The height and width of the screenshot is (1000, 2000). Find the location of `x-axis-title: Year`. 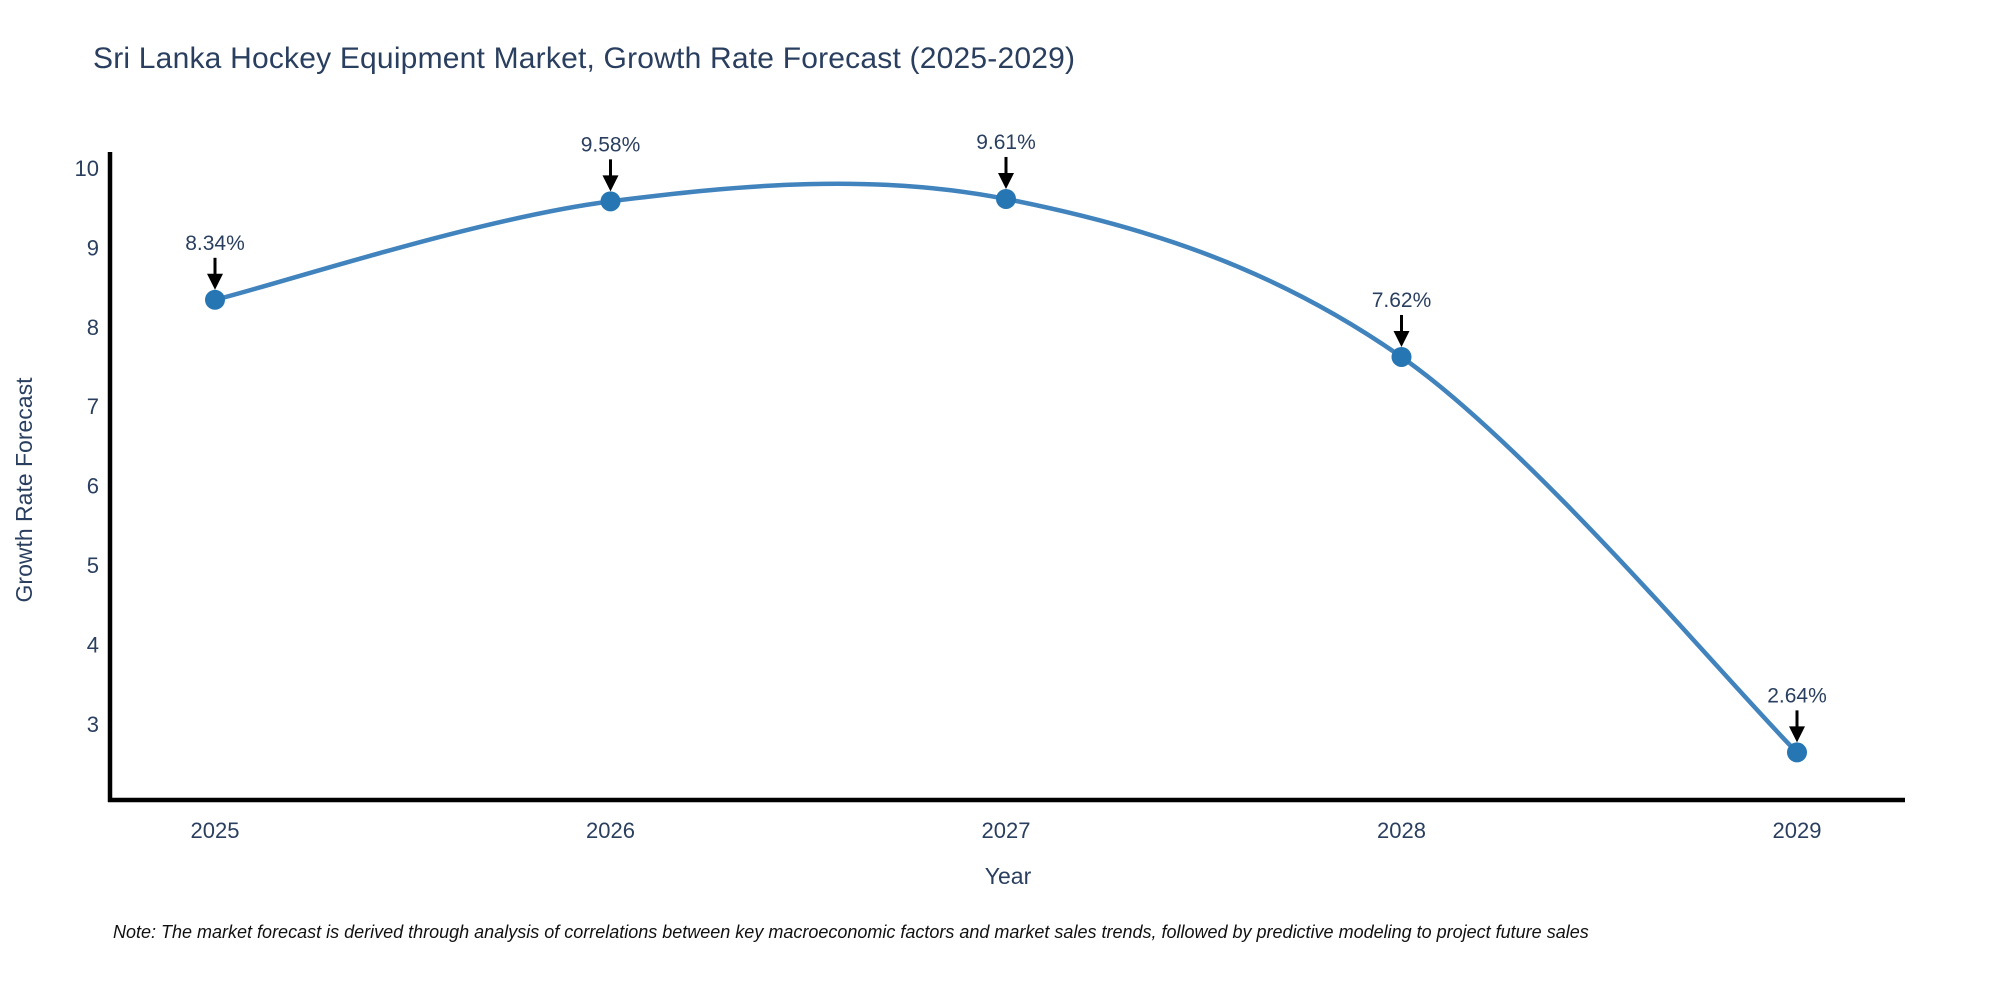

x-axis-title: Year is located at coordinates (1008, 876).